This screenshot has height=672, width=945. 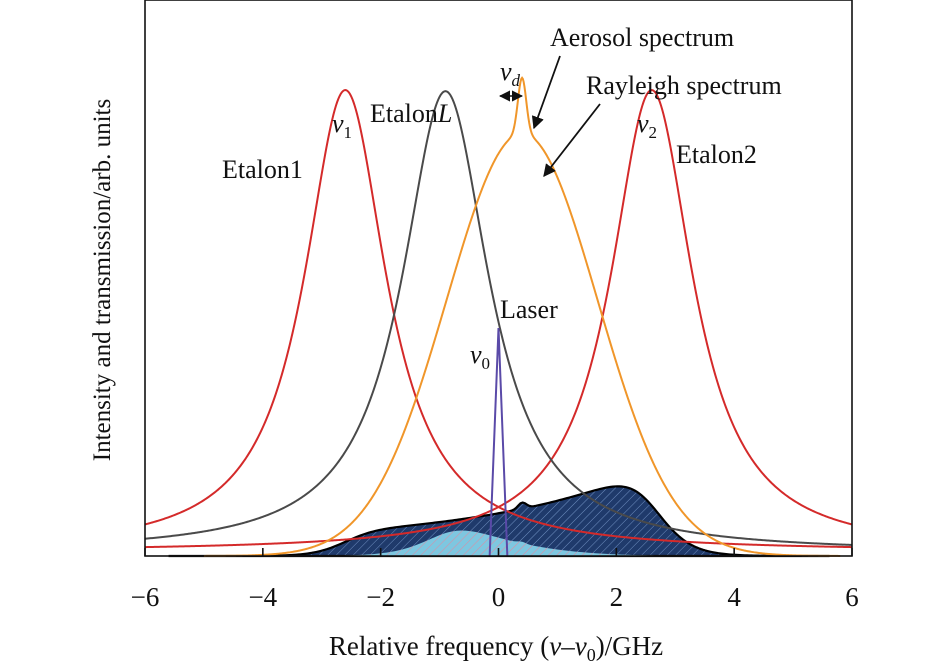 I want to click on etalon2-label: Etalon2, so click(x=716, y=154).